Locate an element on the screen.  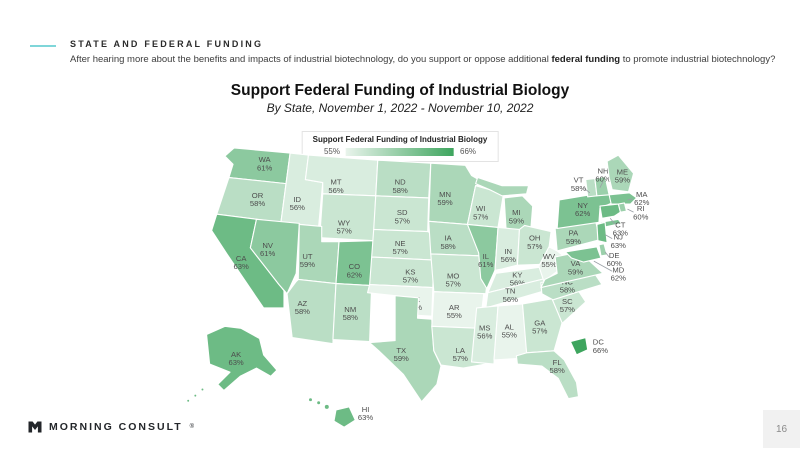
state-WY: WY 57% is located at coordinates (348, 217).